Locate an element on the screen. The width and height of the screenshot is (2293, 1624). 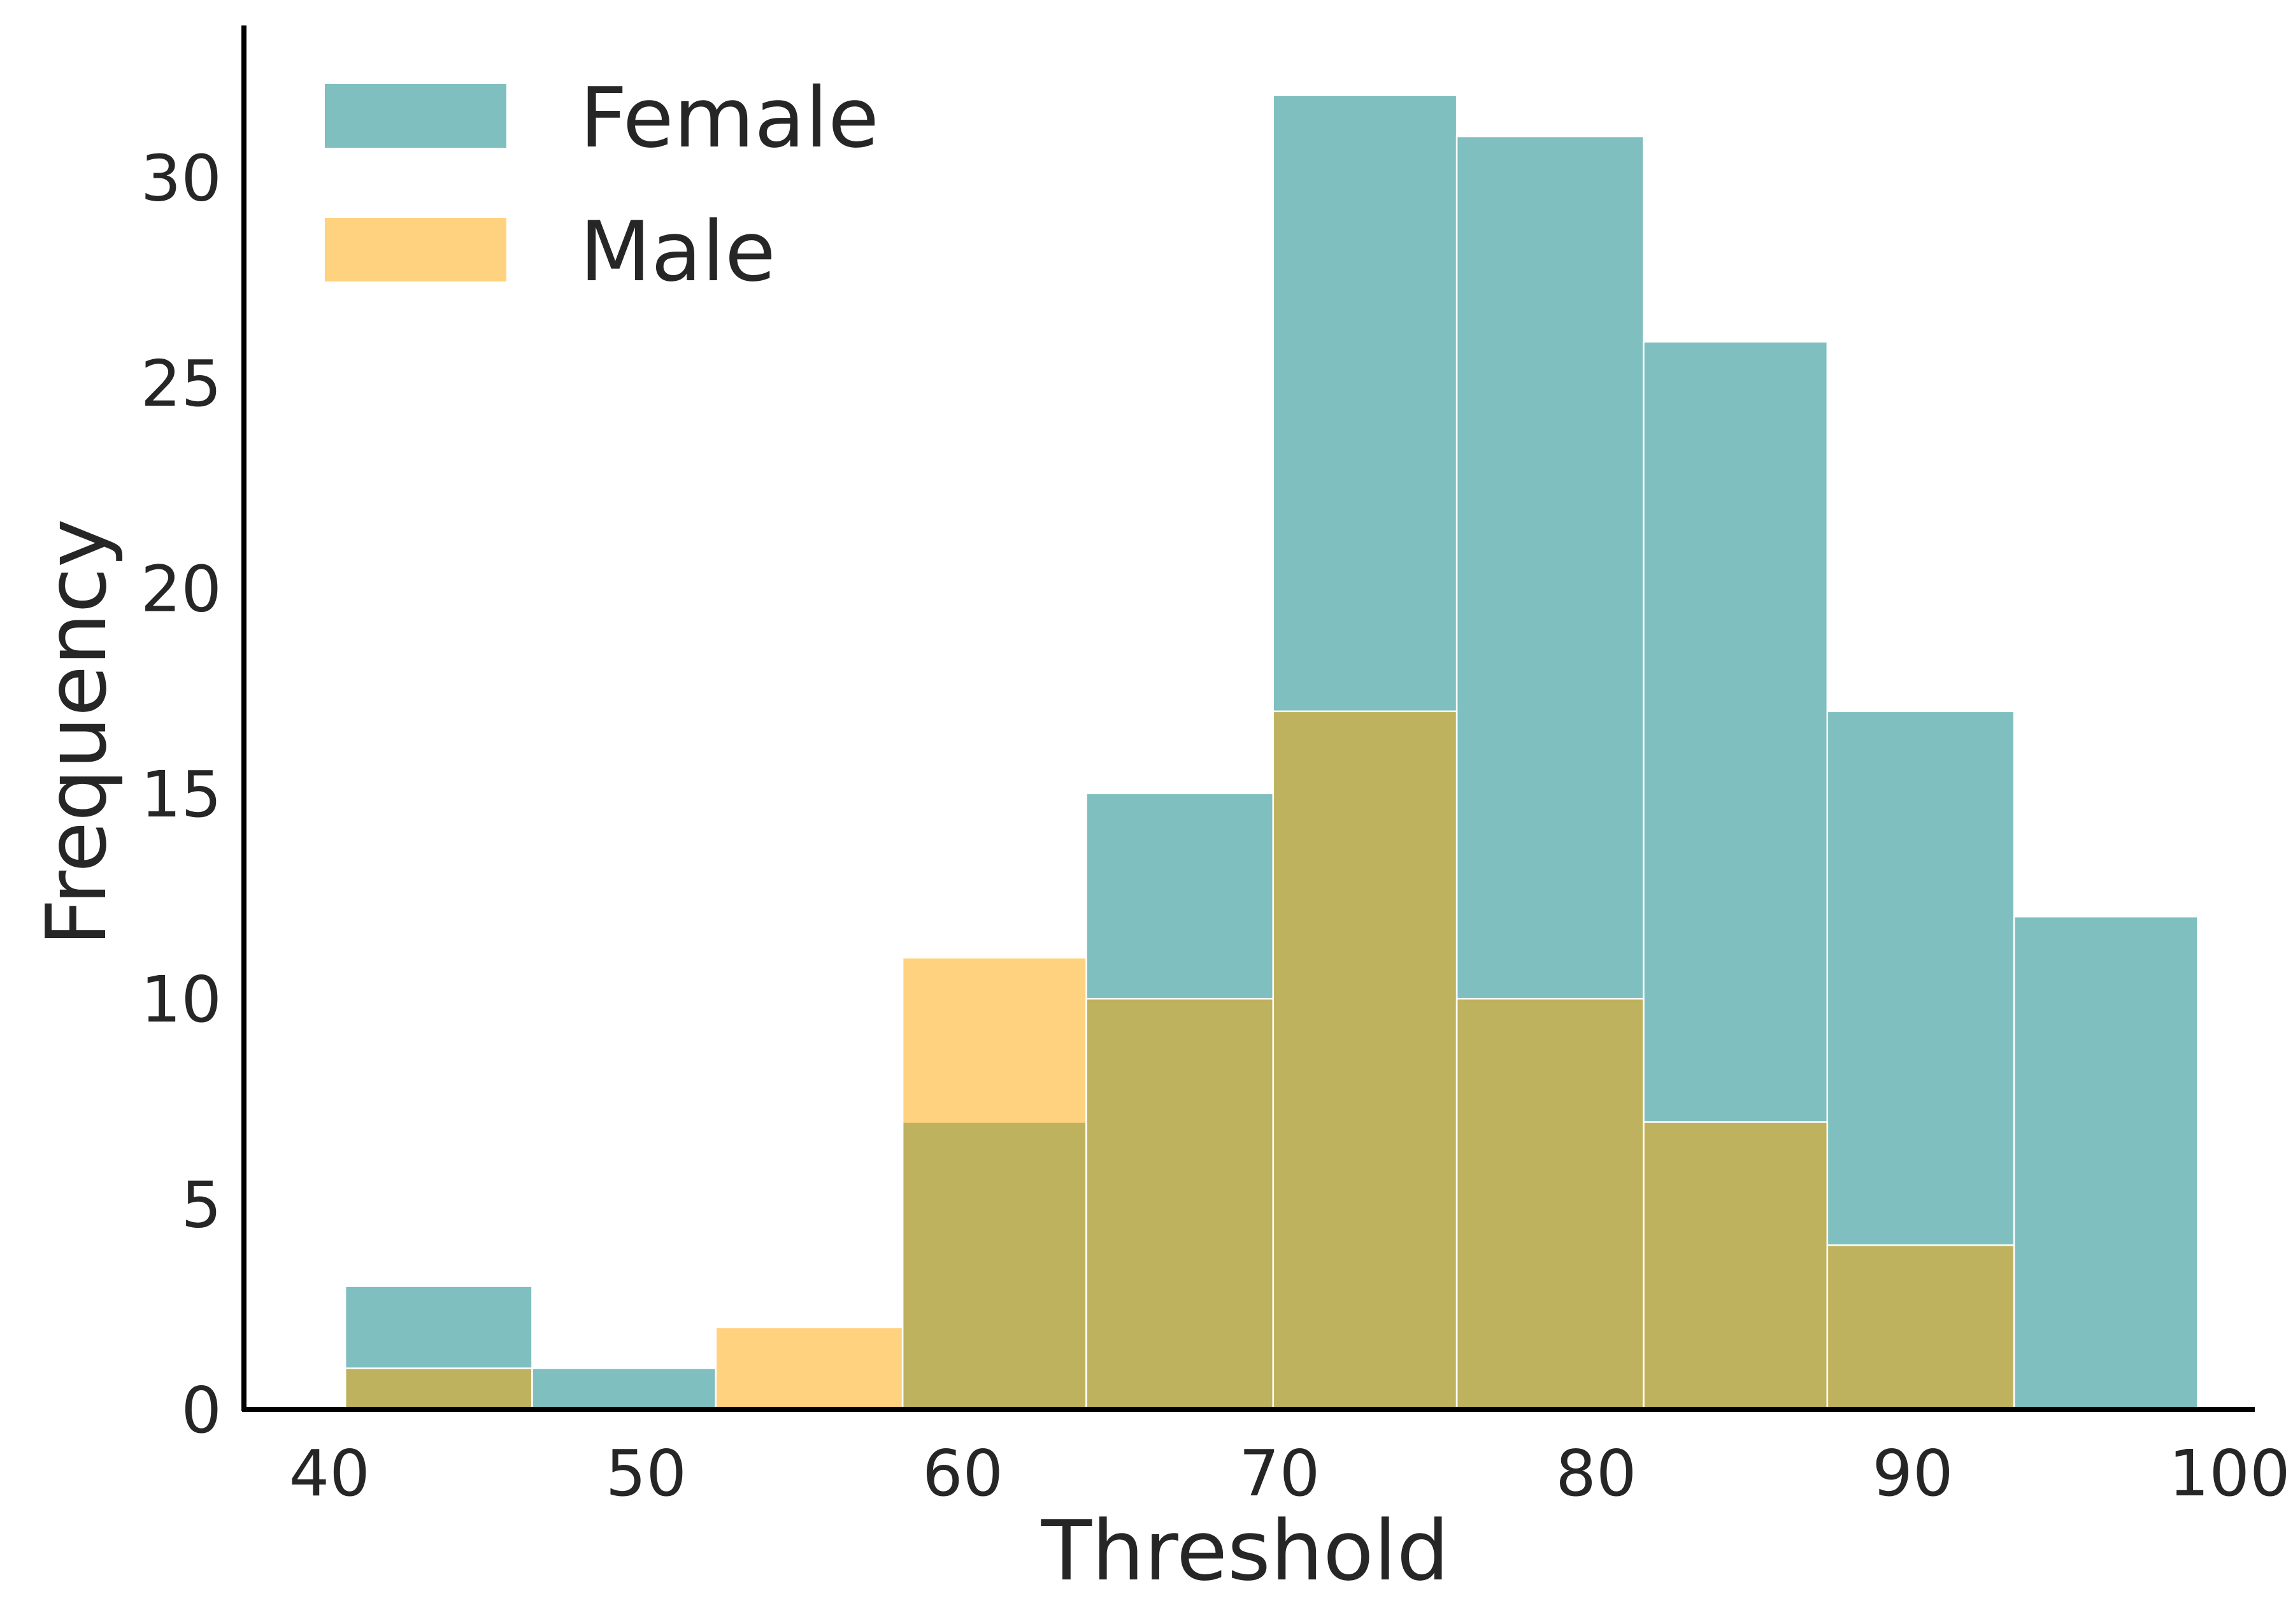
x-tick-label: 70 is located at coordinates (1279, 1473).